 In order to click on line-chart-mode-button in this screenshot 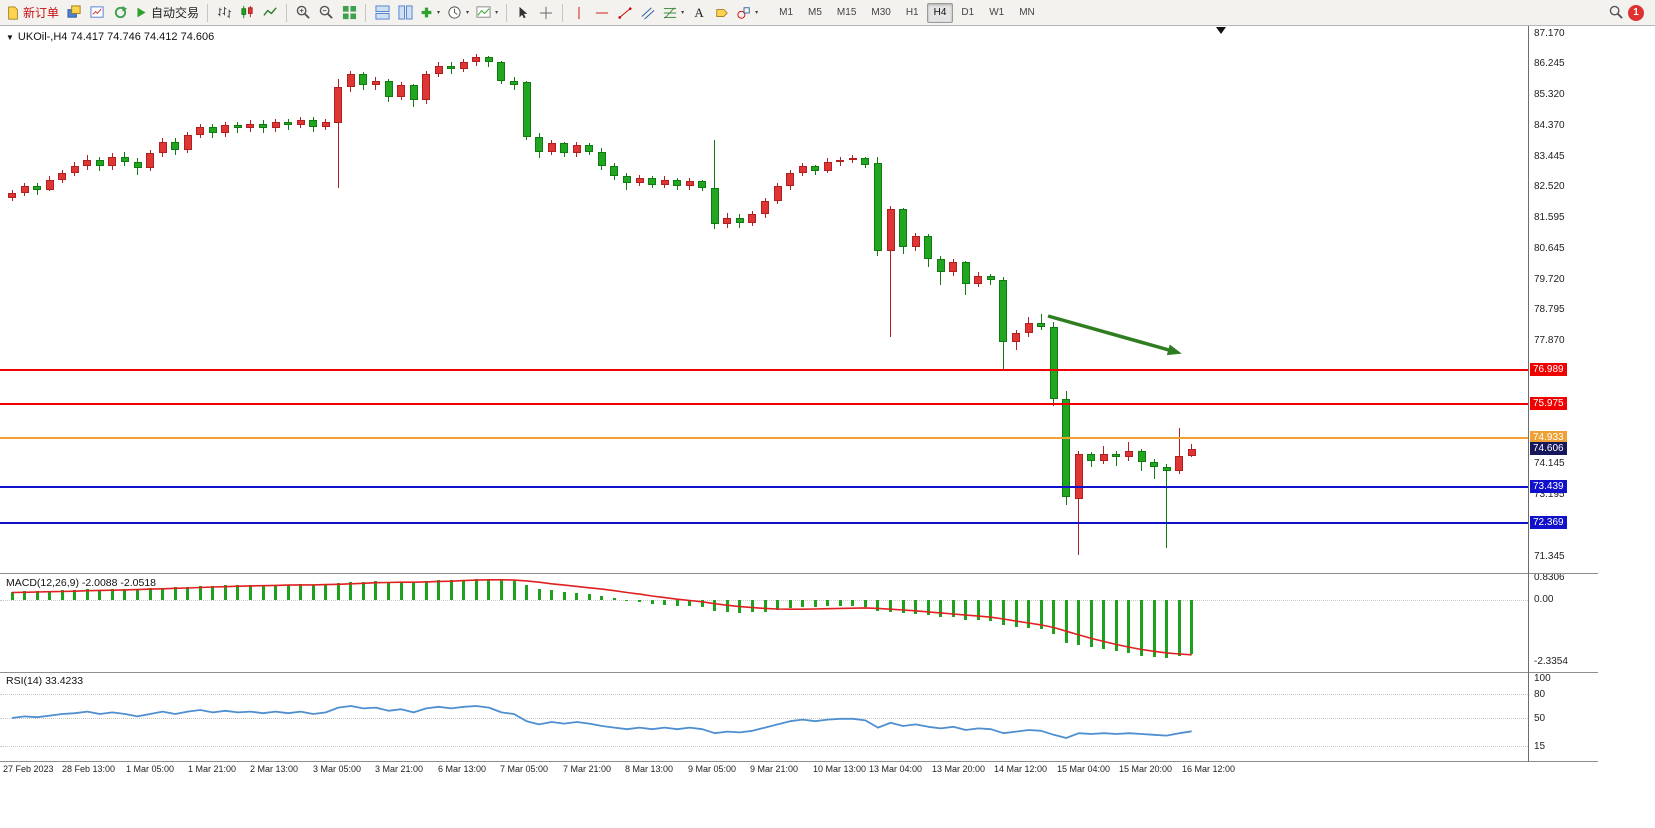, I will do `click(270, 13)`.